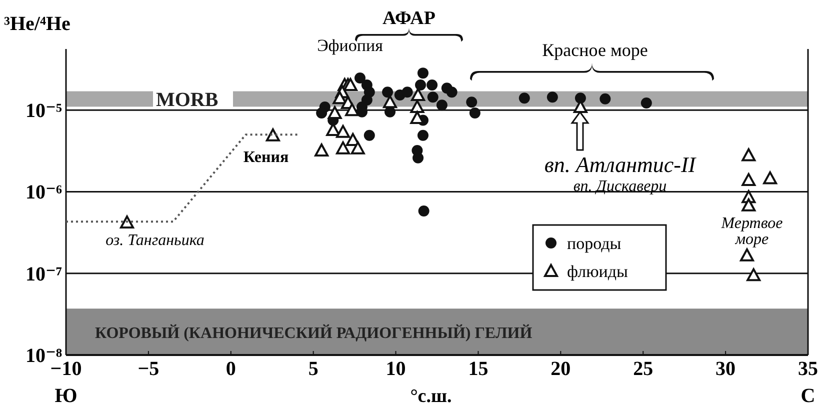 The image size is (821, 409). Describe the element at coordinates (396, 369) in the screenshot. I see `x-tick-label: 10` at that location.